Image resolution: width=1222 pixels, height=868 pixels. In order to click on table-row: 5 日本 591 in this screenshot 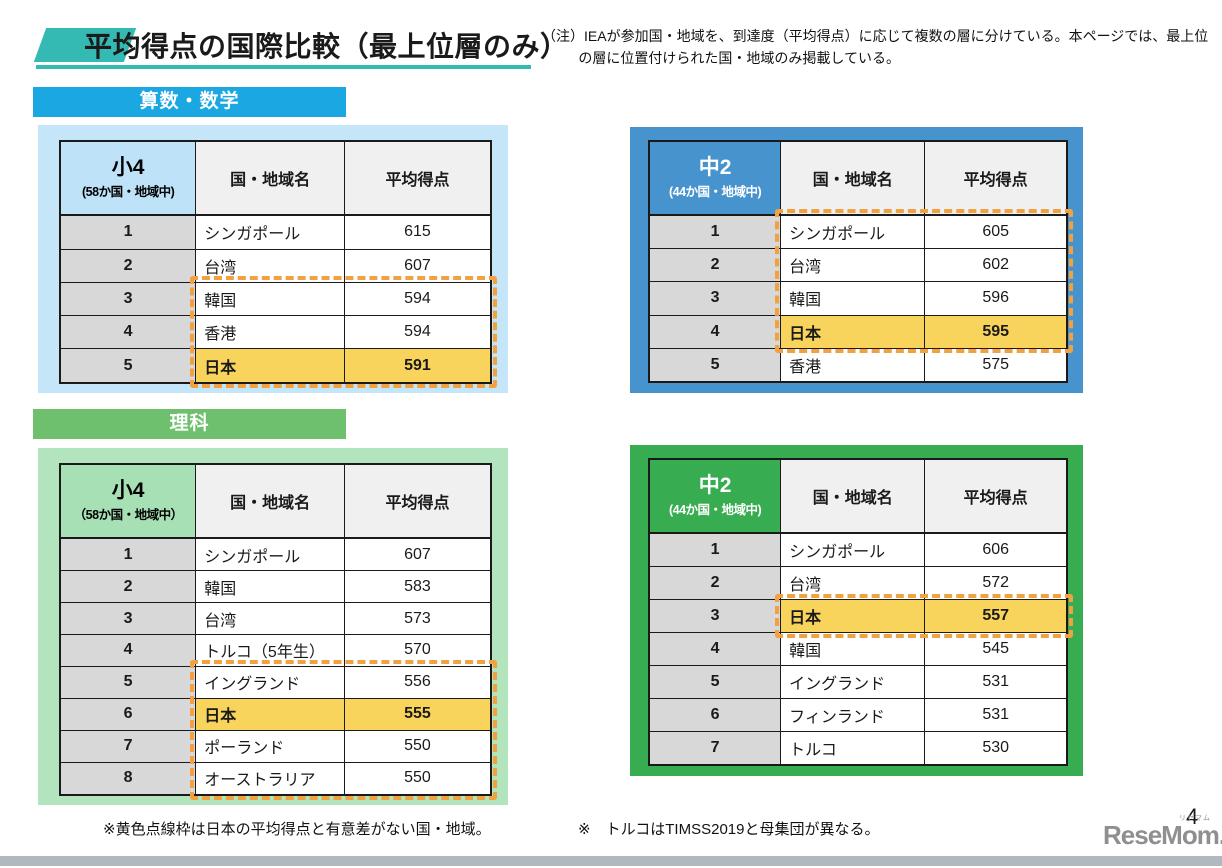, I will do `click(275, 366)`.